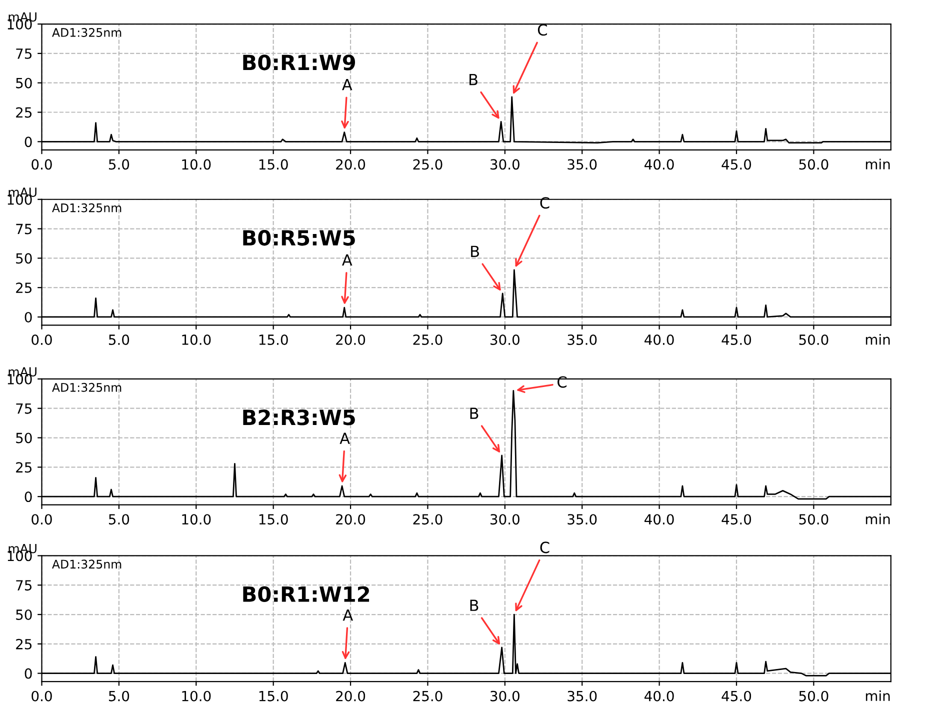 This screenshot has width=928, height=707. Describe the element at coordinates (299, 418) in the screenshot. I see `text: B2:R3:W5` at that location.